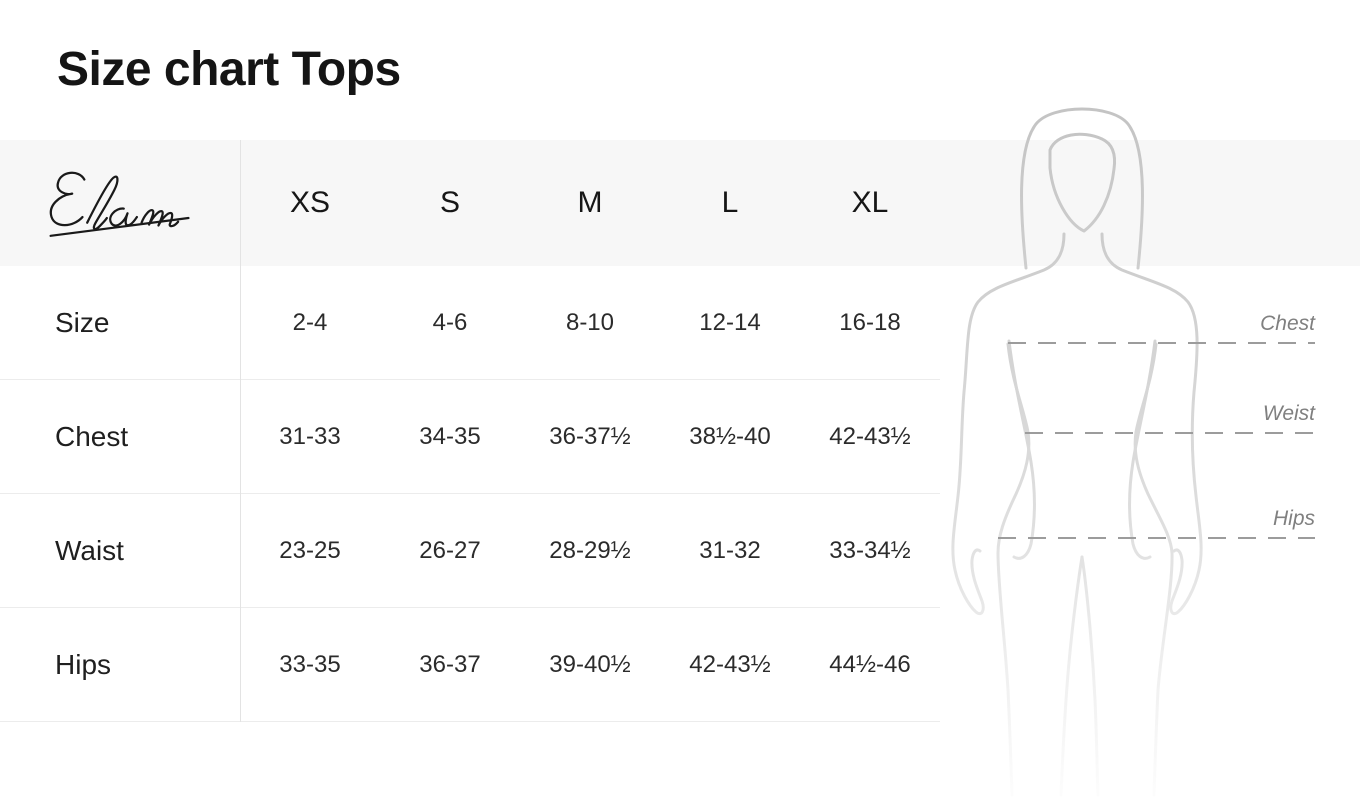 The image size is (1360, 804). Describe the element at coordinates (590, 436) in the screenshot. I see `cell-value: 36-37½` at that location.